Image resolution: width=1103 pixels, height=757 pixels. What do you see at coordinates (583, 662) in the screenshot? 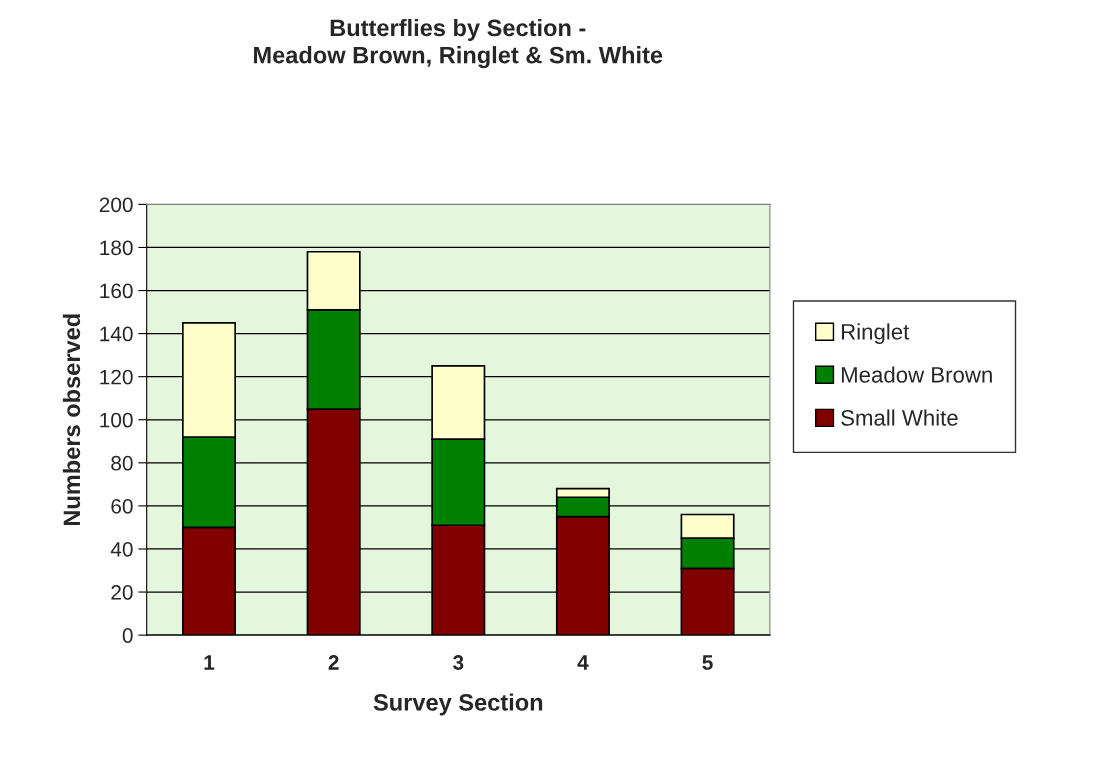
I see `x-tick-label: 4` at bounding box center [583, 662].